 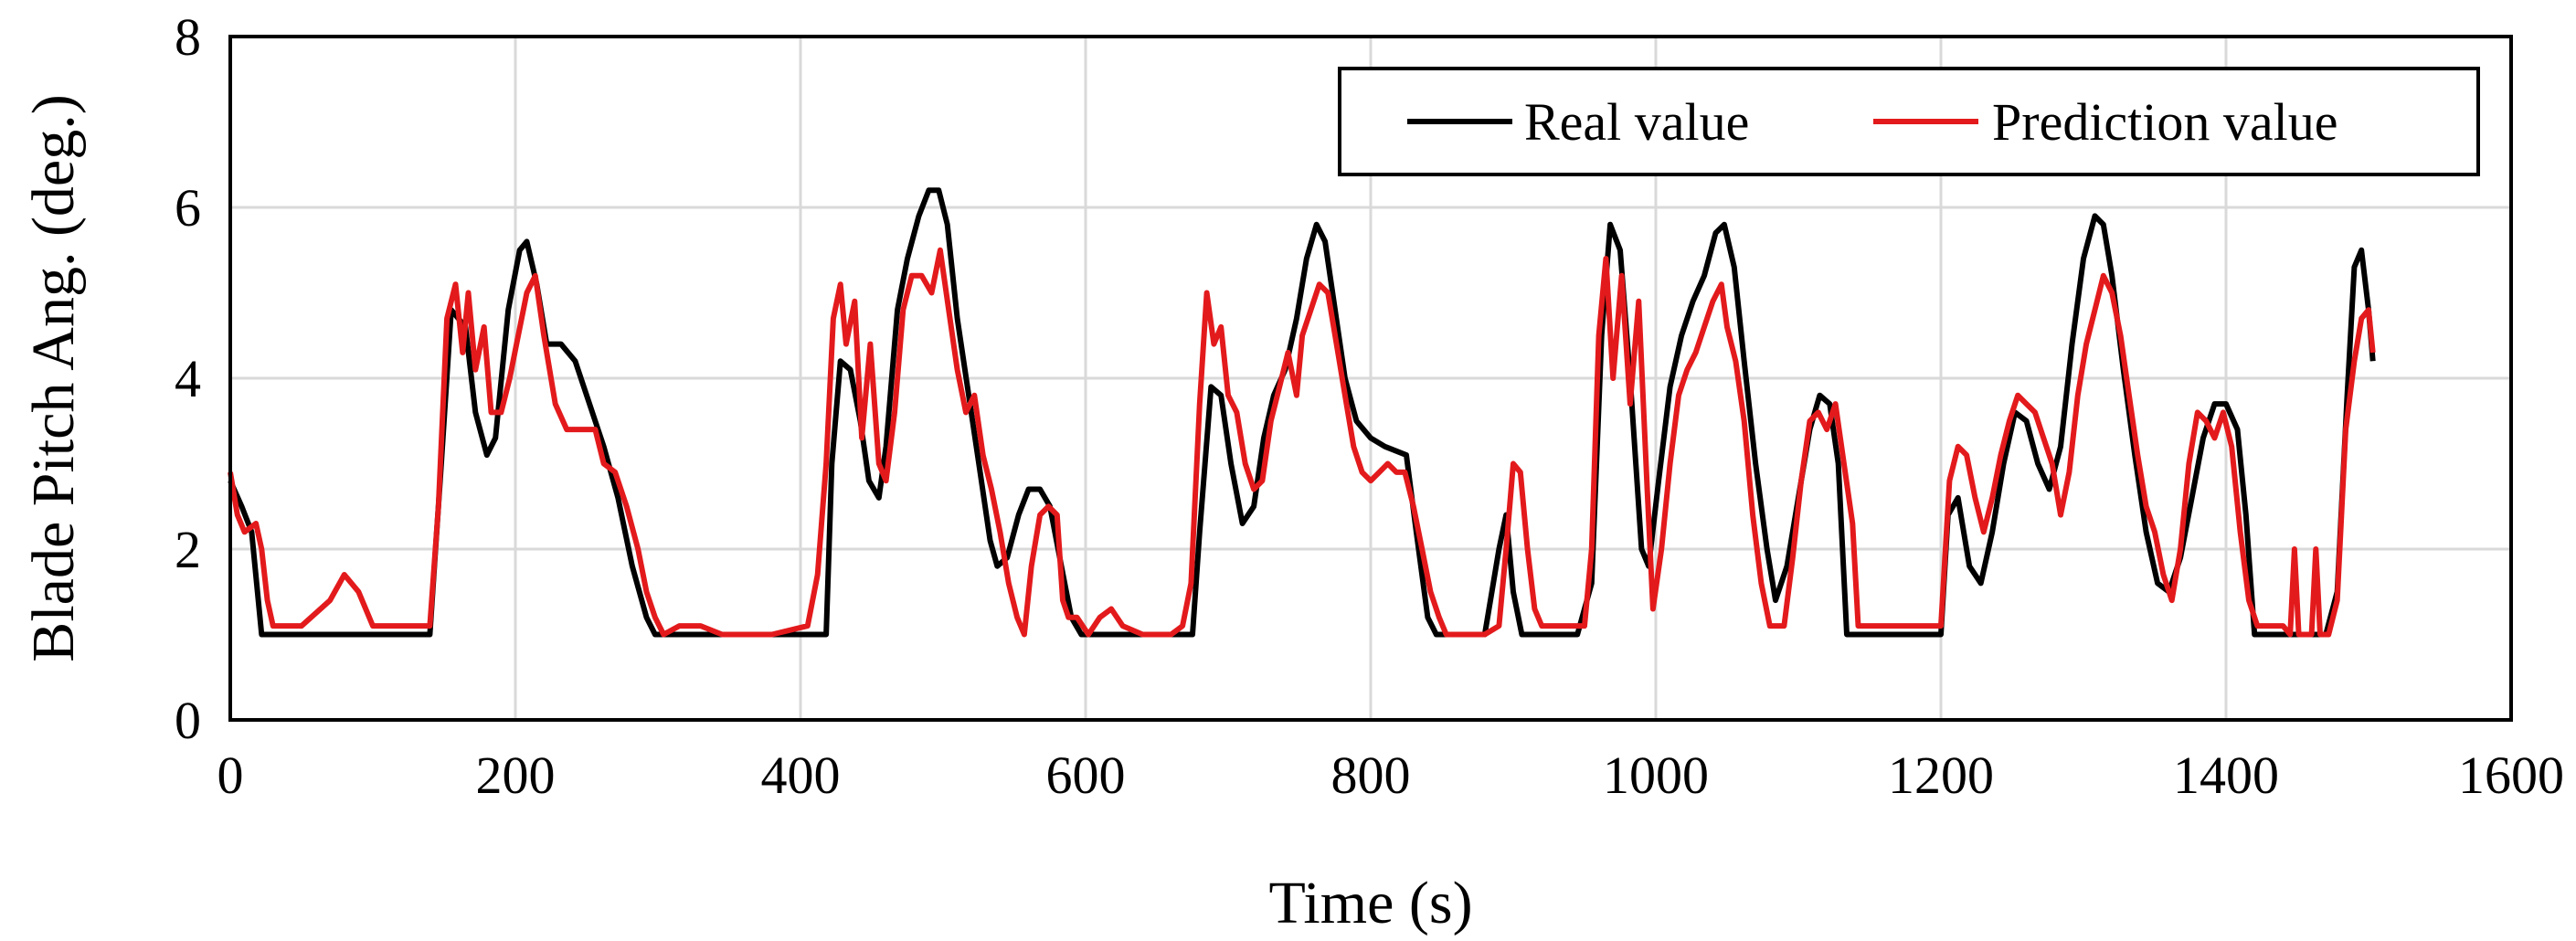 I want to click on x-tick-label: 0, so click(x=230, y=775).